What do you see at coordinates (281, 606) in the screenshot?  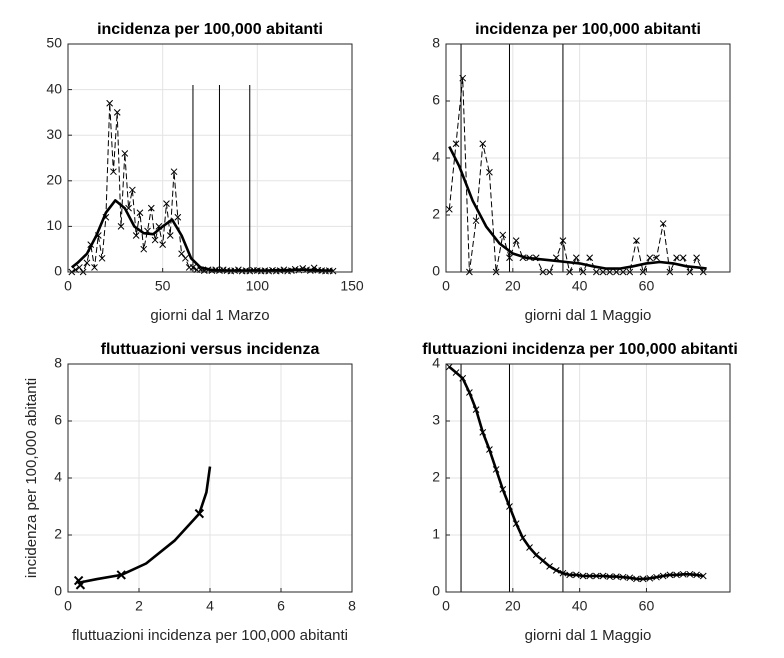 I see `x-tick-label: 6` at bounding box center [281, 606].